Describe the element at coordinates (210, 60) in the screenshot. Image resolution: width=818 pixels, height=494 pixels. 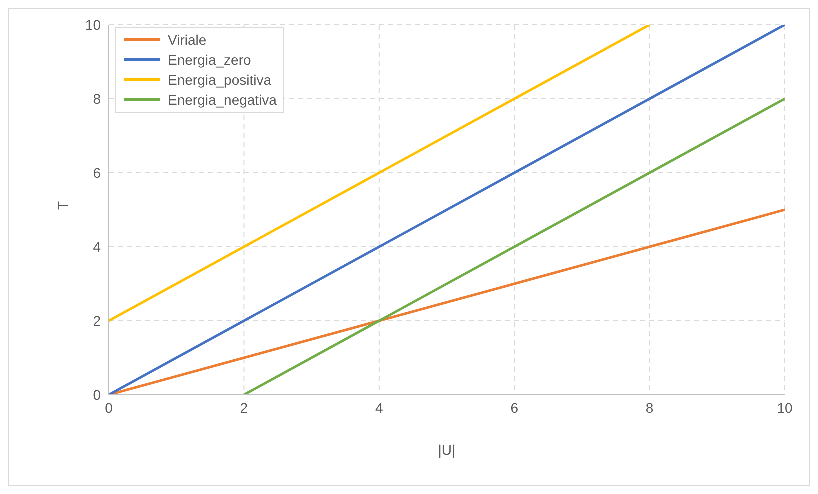
I see `legend-label: Energia_zero` at that location.